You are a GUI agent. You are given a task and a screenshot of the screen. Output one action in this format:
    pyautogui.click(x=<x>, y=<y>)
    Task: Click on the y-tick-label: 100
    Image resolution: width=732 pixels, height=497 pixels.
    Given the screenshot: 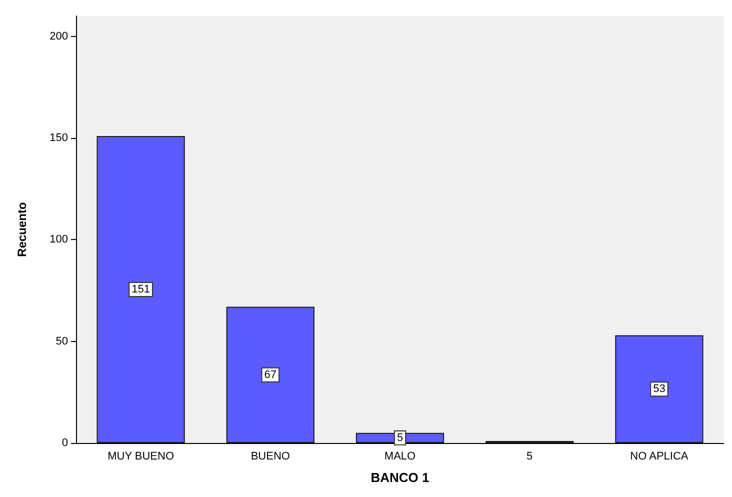 What is the action you would take?
    pyautogui.click(x=59, y=240)
    